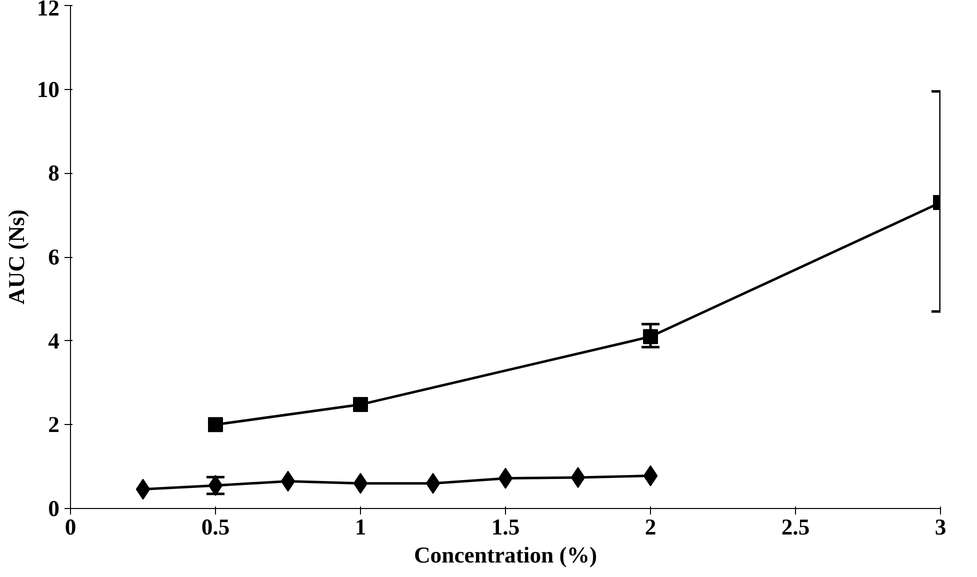 Image resolution: width=977 pixels, height=577 pixels. What do you see at coordinates (70, 527) in the screenshot?
I see `x-tick-label: 0` at bounding box center [70, 527].